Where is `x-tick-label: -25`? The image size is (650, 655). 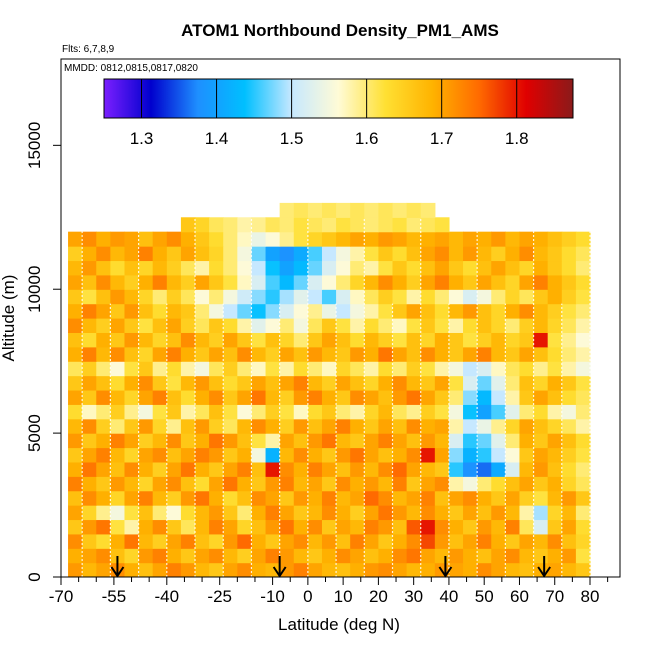
x-tick-label: -25 is located at coordinates (219, 596).